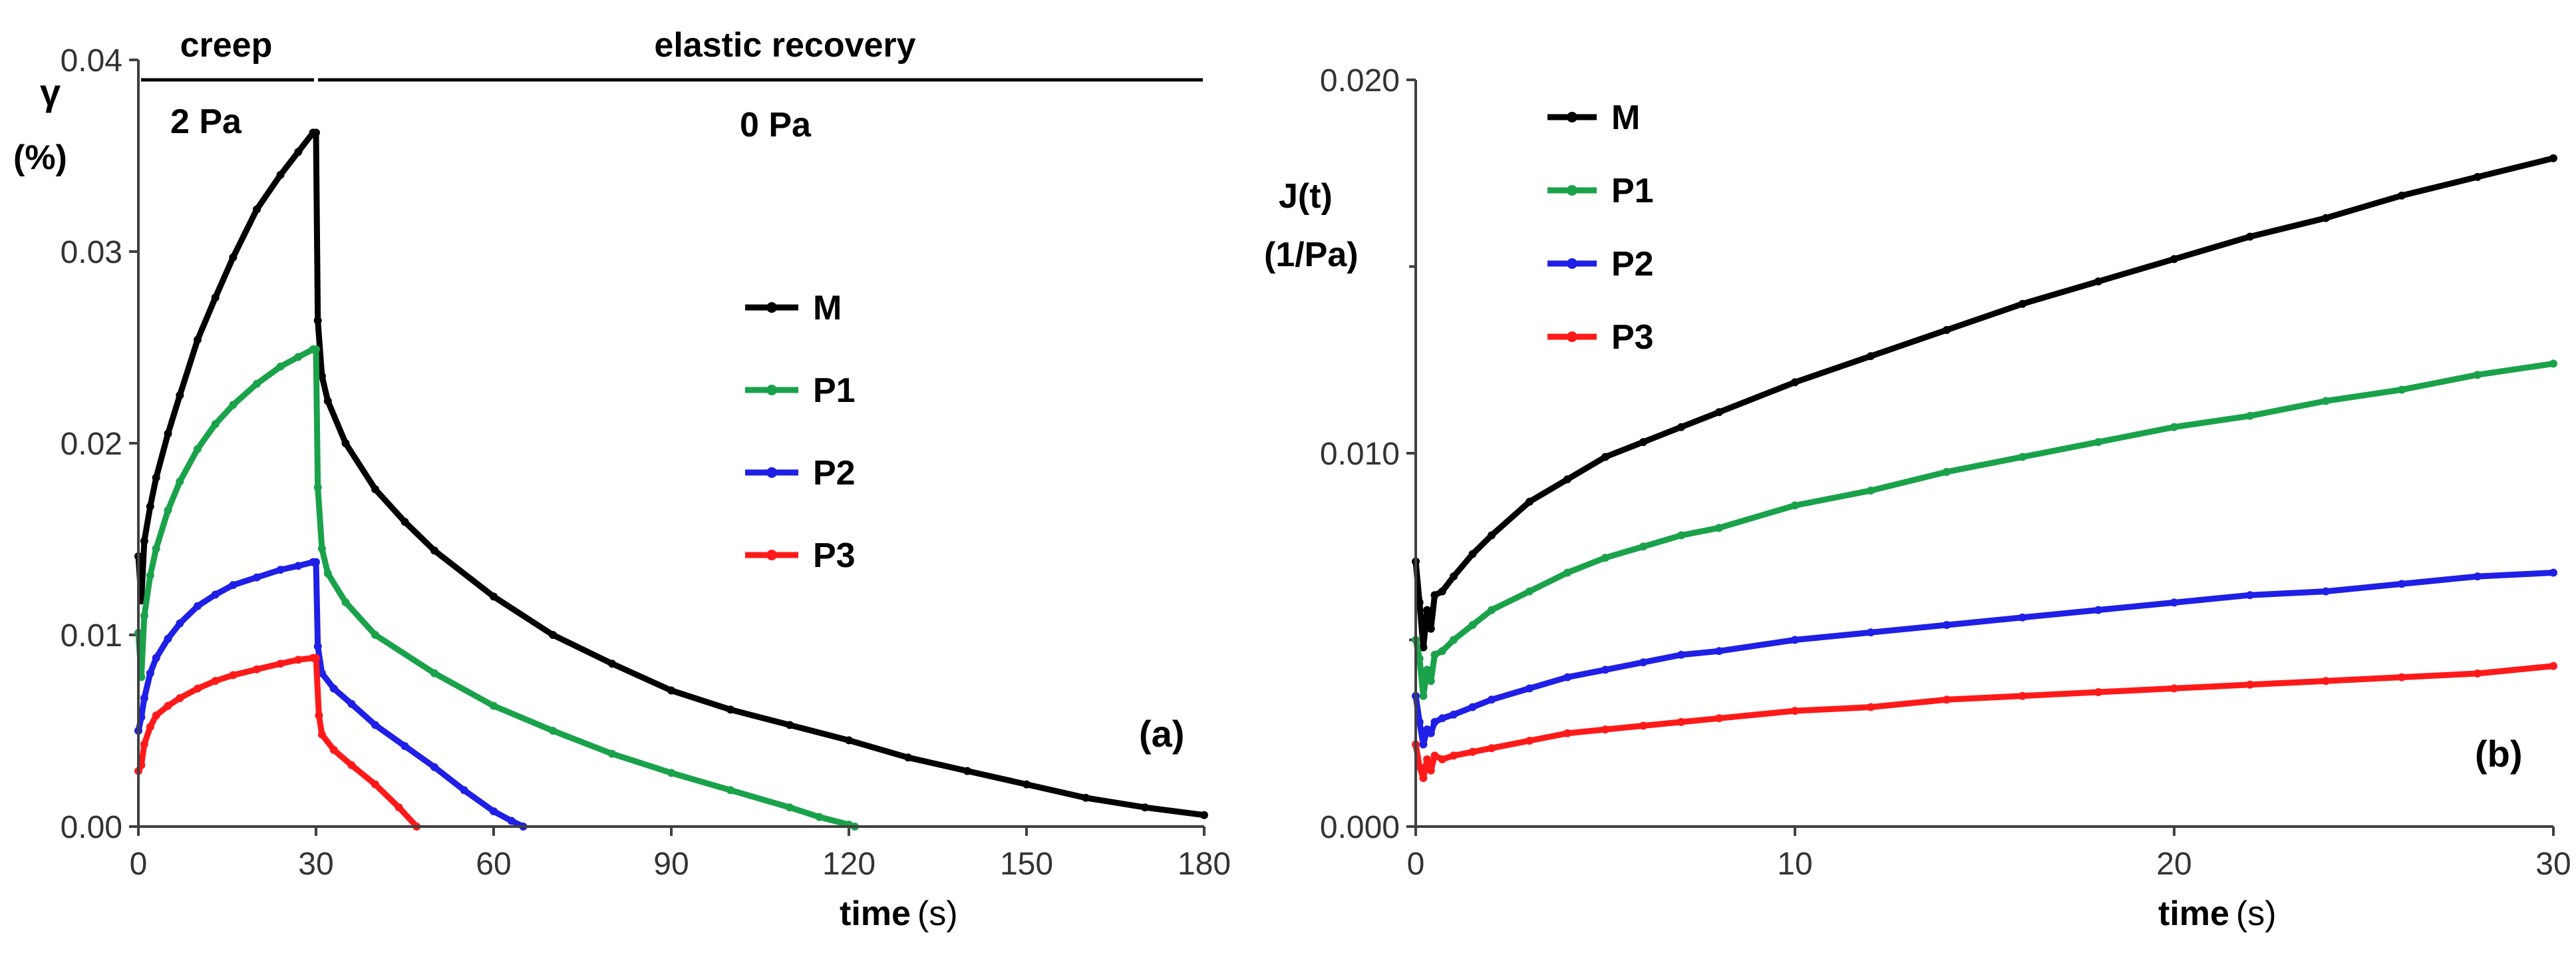 The width and height of the screenshot is (2576, 957). Describe the element at coordinates (40, 157) in the screenshot. I see `panel-a-ylabel-unit: (%)` at that location.